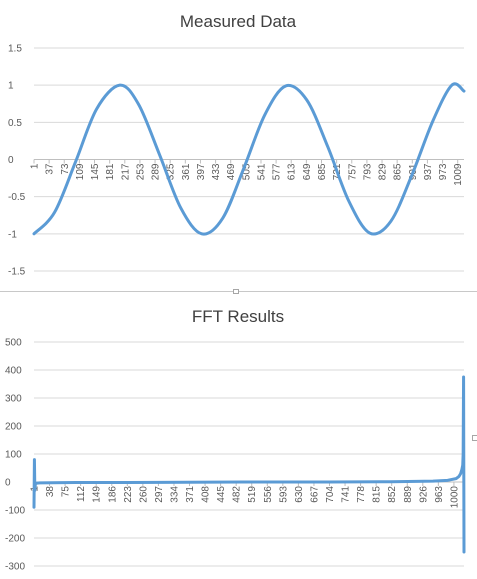 This screenshot has height=579, width=477. I want to click on x-tick-label: 1009, so click(458, 174).